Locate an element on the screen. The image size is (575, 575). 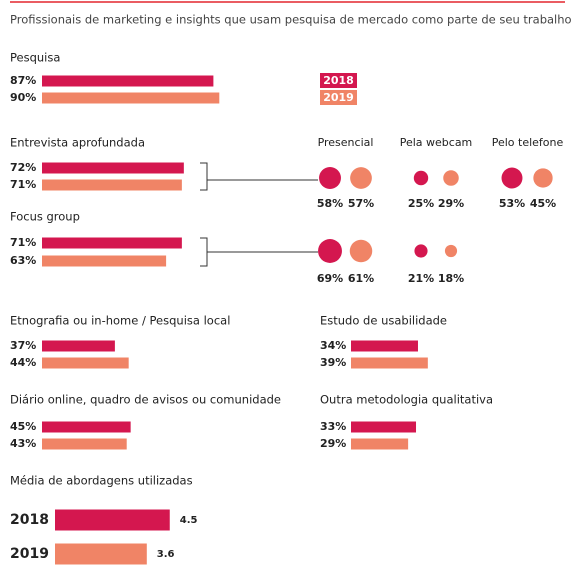
group-title: Média de abordagens utilizadas is located at coordinates (101, 481).